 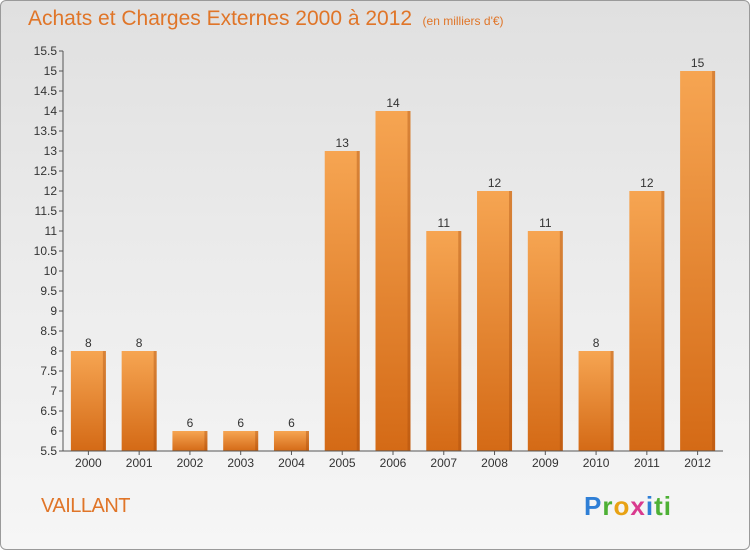 I want to click on y-tick-label: 12, so click(x=51, y=191).